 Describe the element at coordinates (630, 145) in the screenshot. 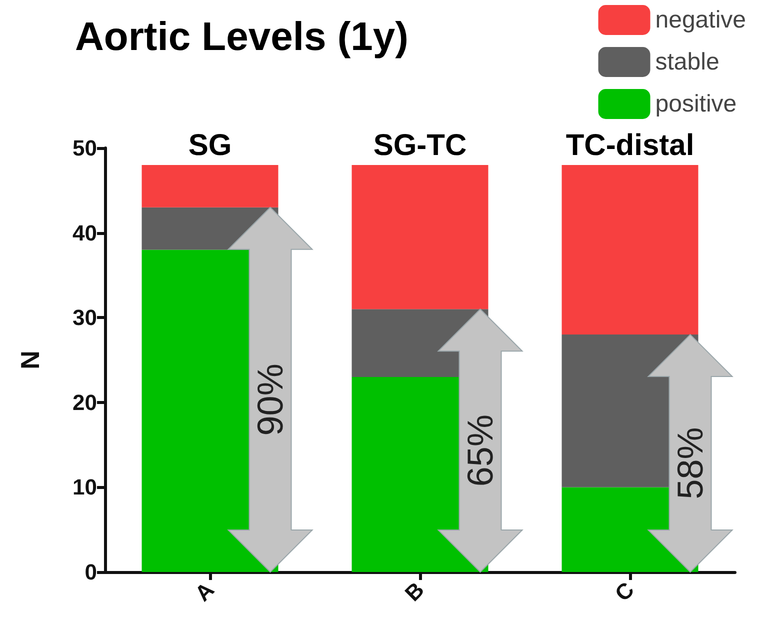

I see `annotation: TC-distal` at that location.